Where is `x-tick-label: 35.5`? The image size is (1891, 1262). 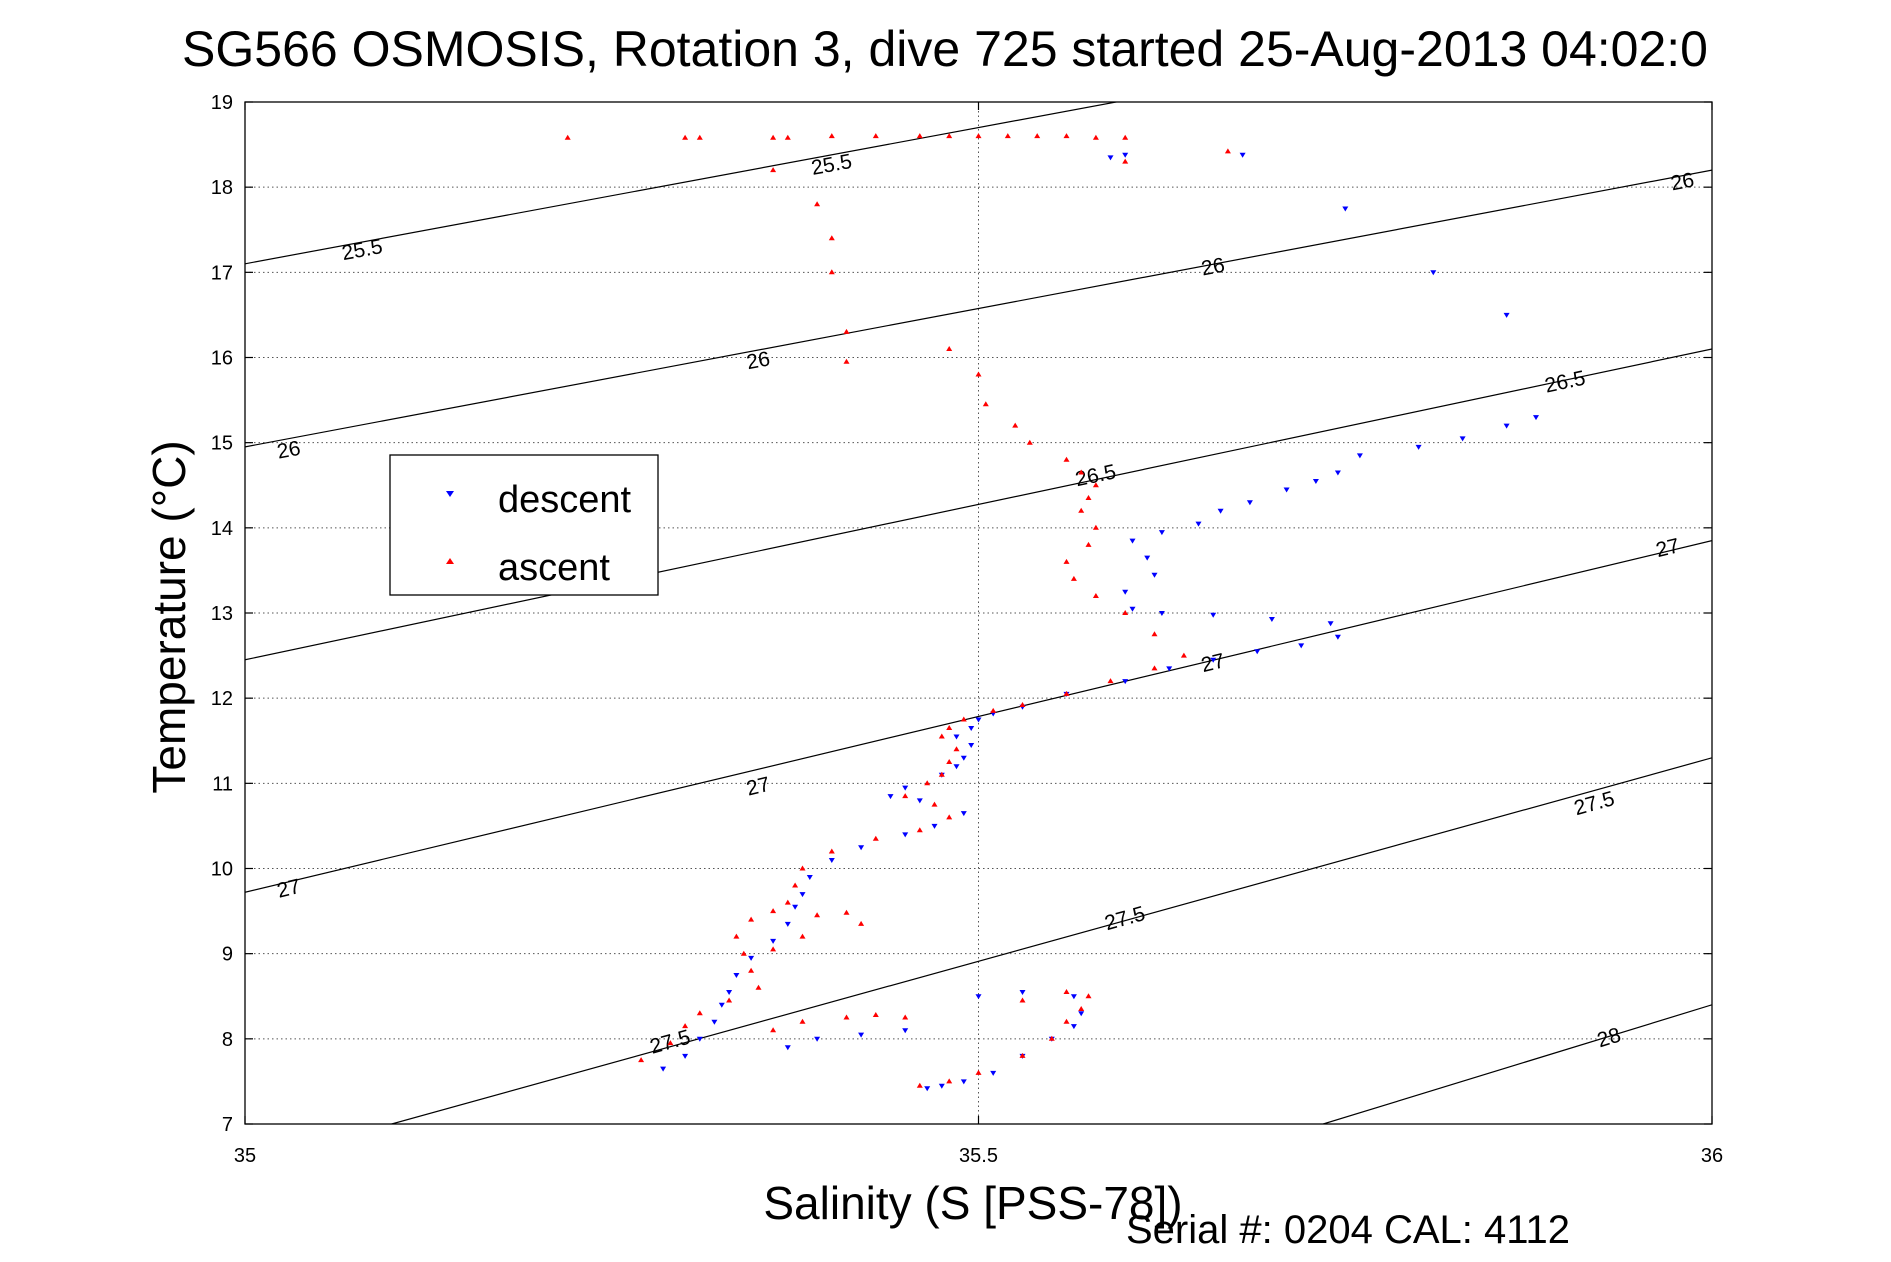
x-tick-label: 35.5 is located at coordinates (978, 1156).